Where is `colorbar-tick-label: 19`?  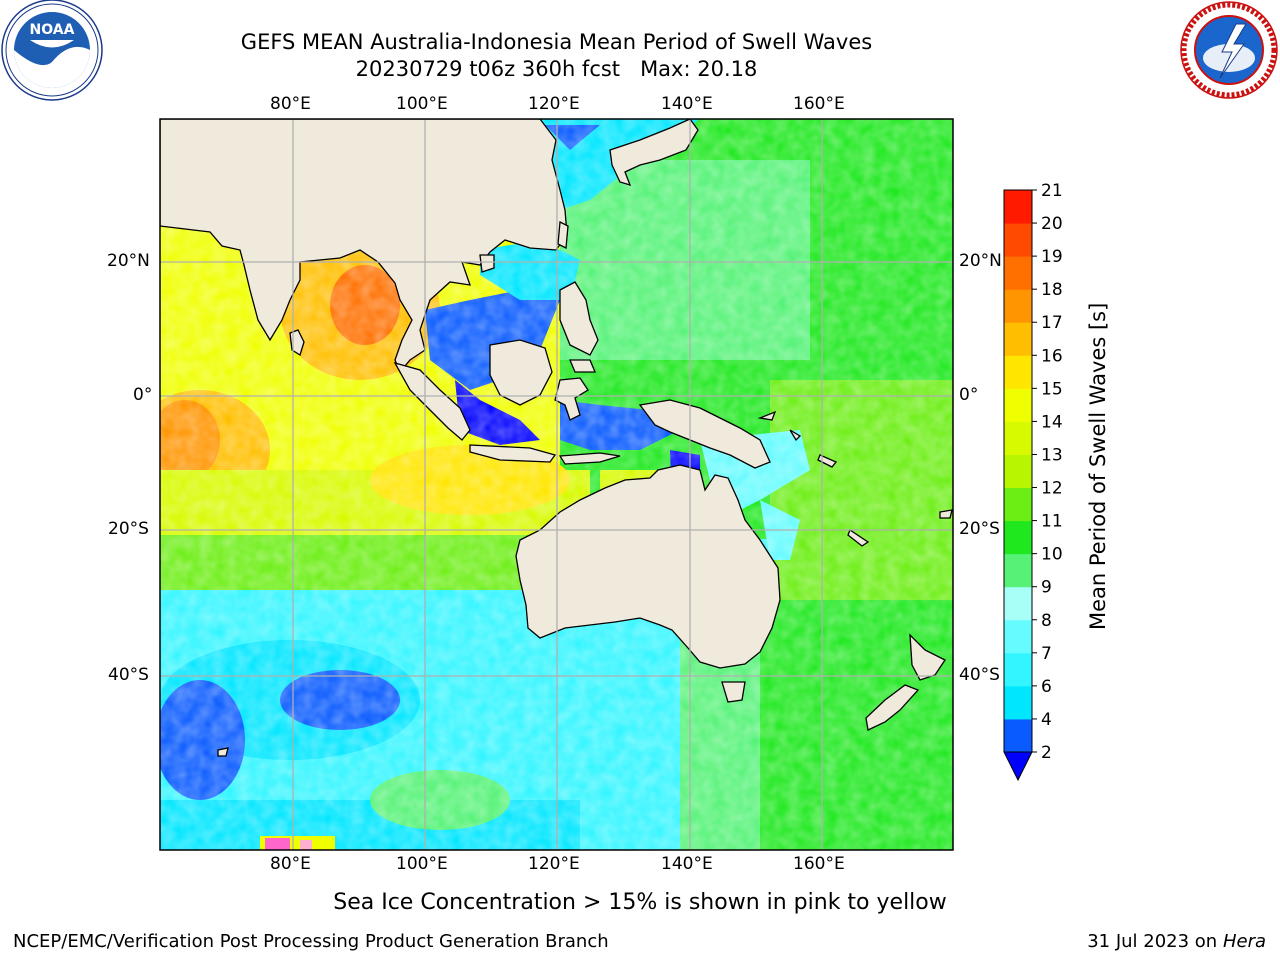 colorbar-tick-label: 19 is located at coordinates (1052, 257).